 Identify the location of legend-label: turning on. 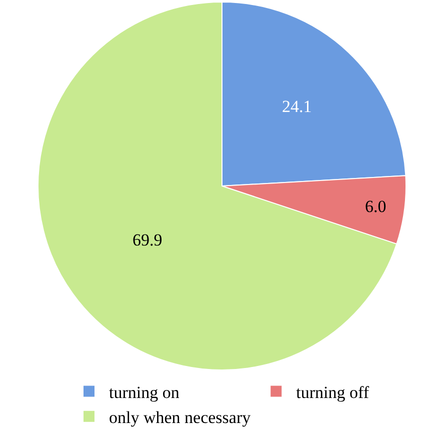
(144, 392).